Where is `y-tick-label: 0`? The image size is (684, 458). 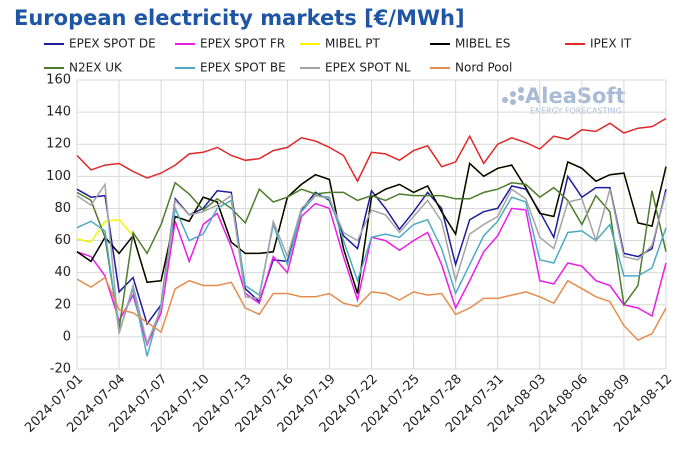 y-tick-label: 0 is located at coordinates (67, 336).